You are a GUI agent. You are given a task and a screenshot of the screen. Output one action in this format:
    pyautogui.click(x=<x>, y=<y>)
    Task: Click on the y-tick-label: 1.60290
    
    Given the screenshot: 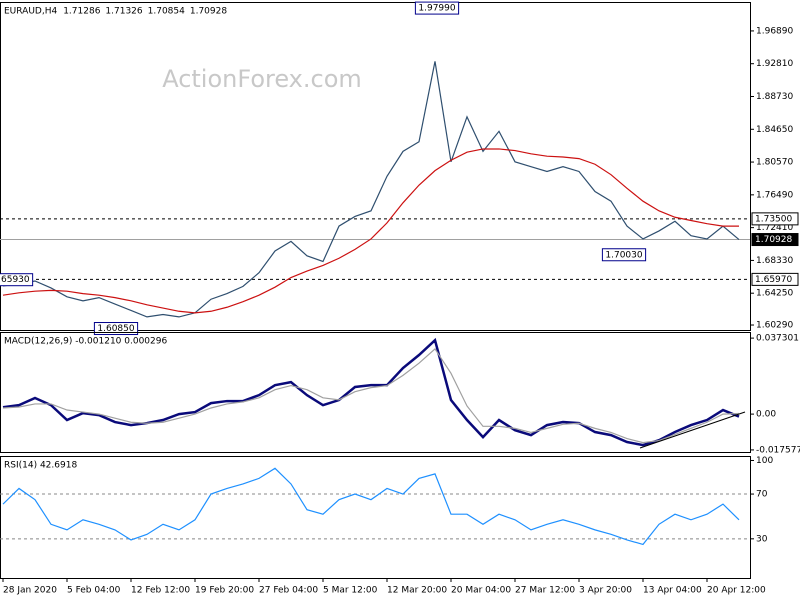 What is the action you would take?
    pyautogui.click(x=774, y=326)
    